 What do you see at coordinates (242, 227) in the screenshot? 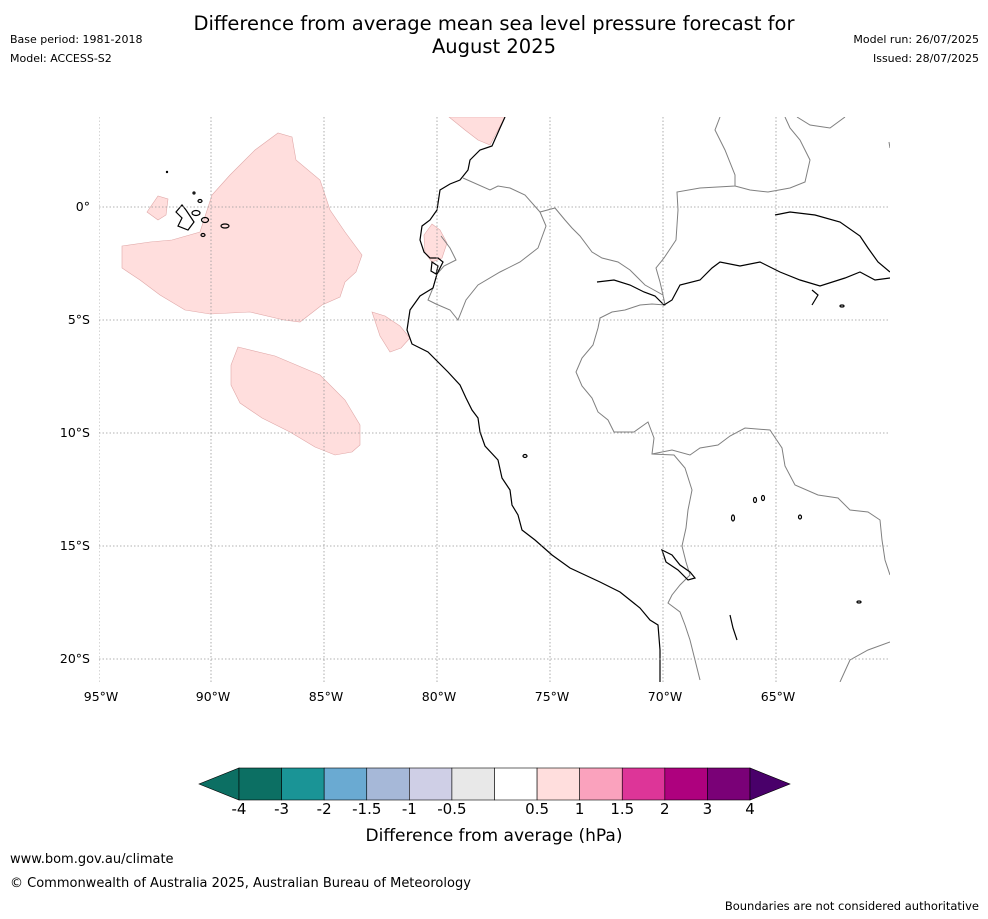
I see `anomaly-region-west` at bounding box center [242, 227].